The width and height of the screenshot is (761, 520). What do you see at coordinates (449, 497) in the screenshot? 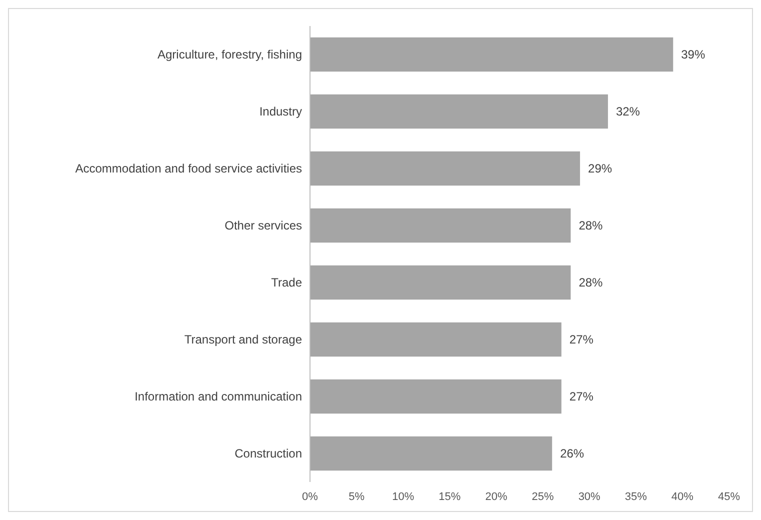
I see `x-tick-label: 15%` at bounding box center [449, 497].